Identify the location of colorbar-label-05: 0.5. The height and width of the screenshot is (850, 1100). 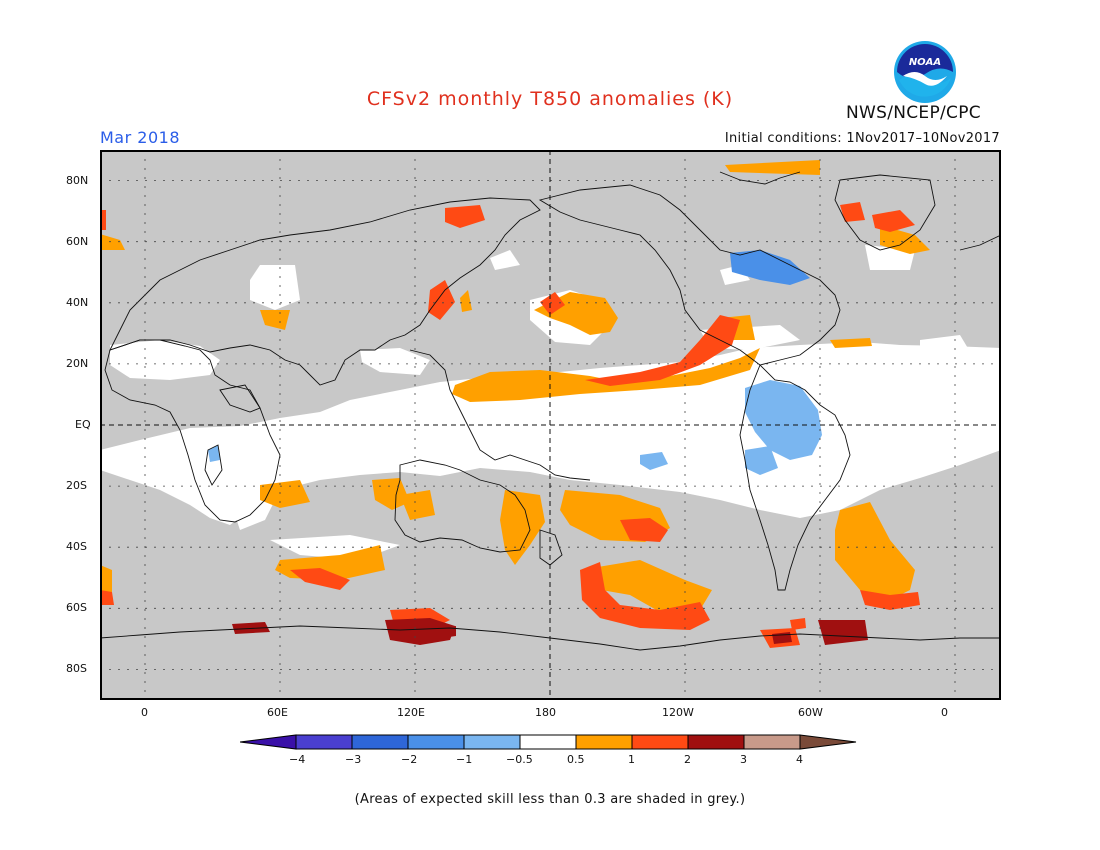
(576, 759).